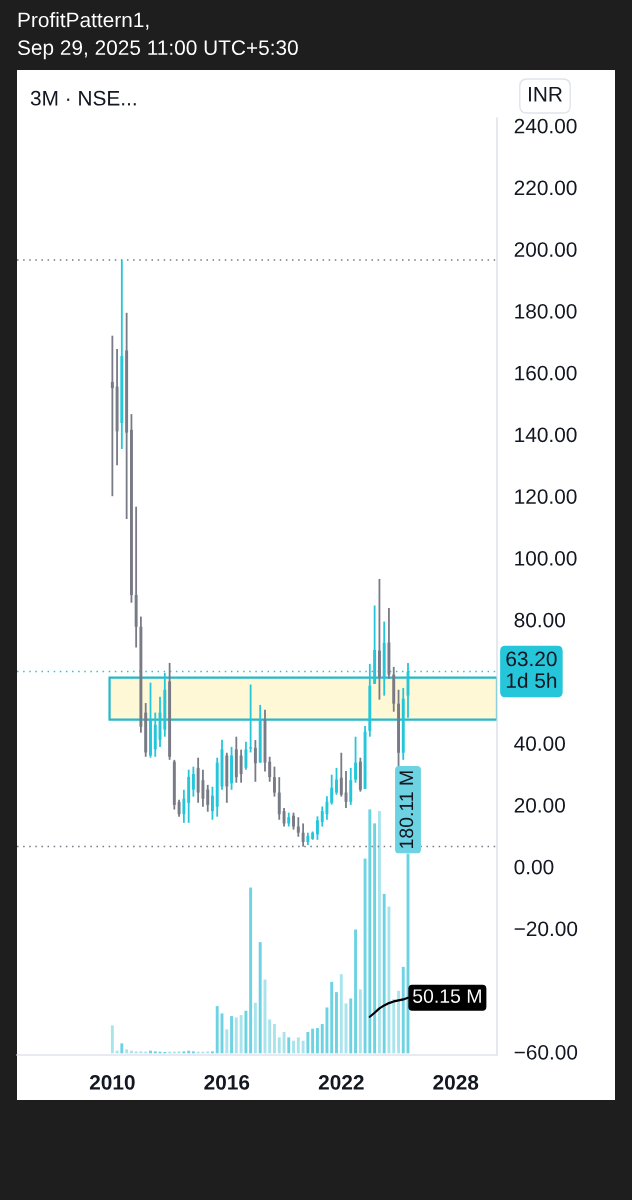 The height and width of the screenshot is (1200, 632). I want to click on y-tick-label: 120.00, so click(546, 496).